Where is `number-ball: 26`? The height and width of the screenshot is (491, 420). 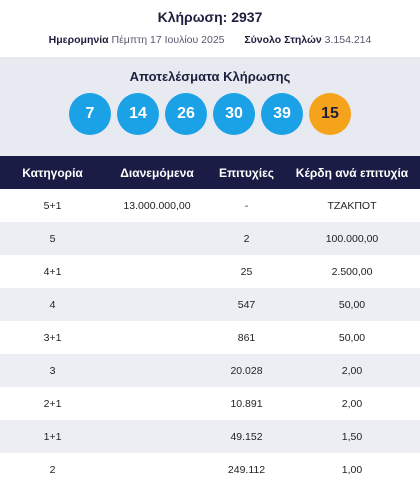
number-ball: 26 is located at coordinates (186, 114).